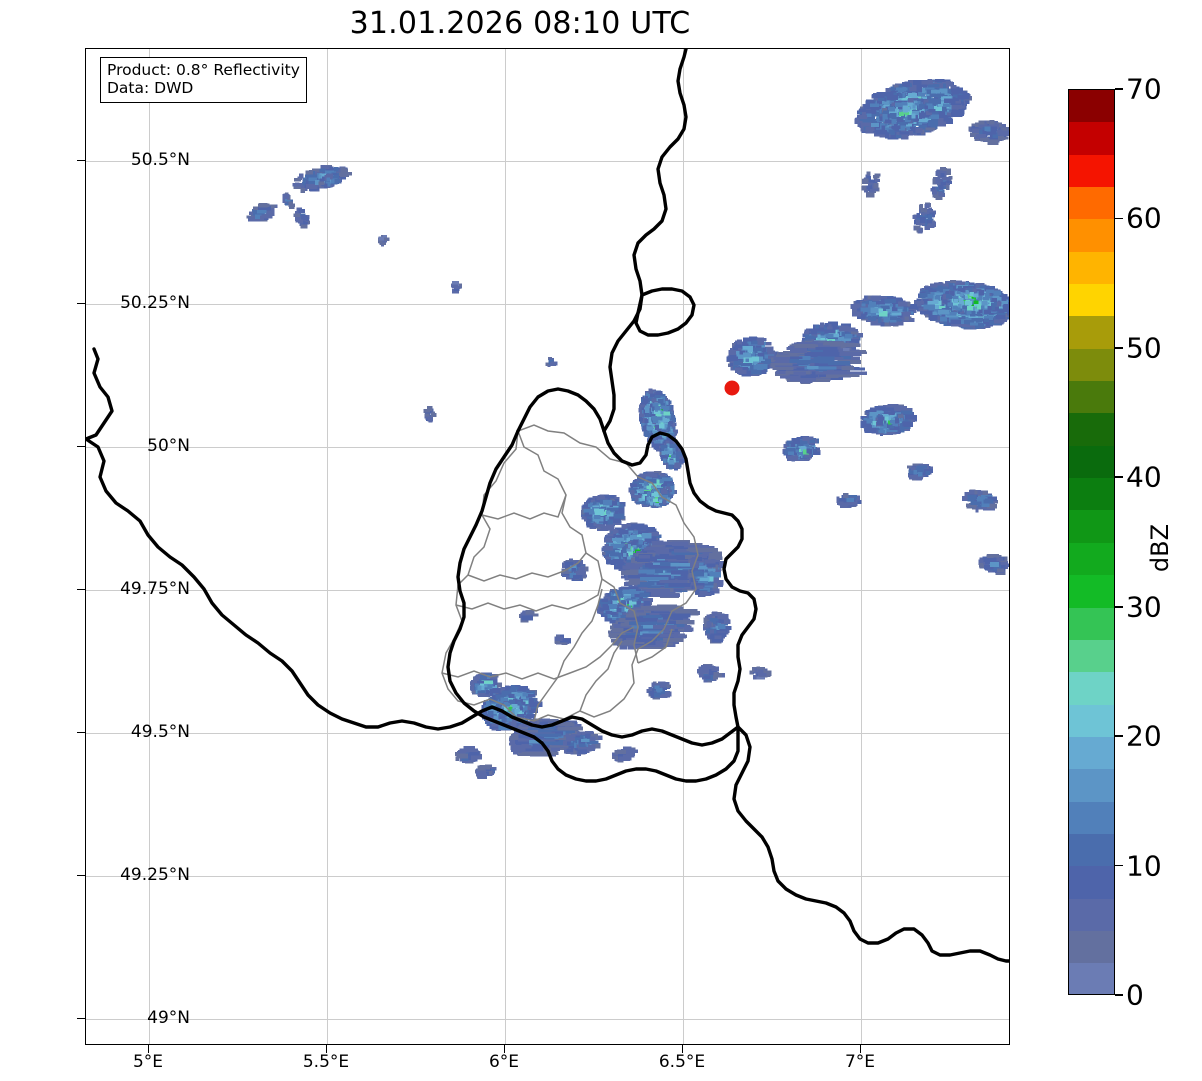 Image resolution: width=1202 pixels, height=1081 pixels. Describe the element at coordinates (148, 1062) in the screenshot. I see `x-axis-tick-label: 5°E` at that location.